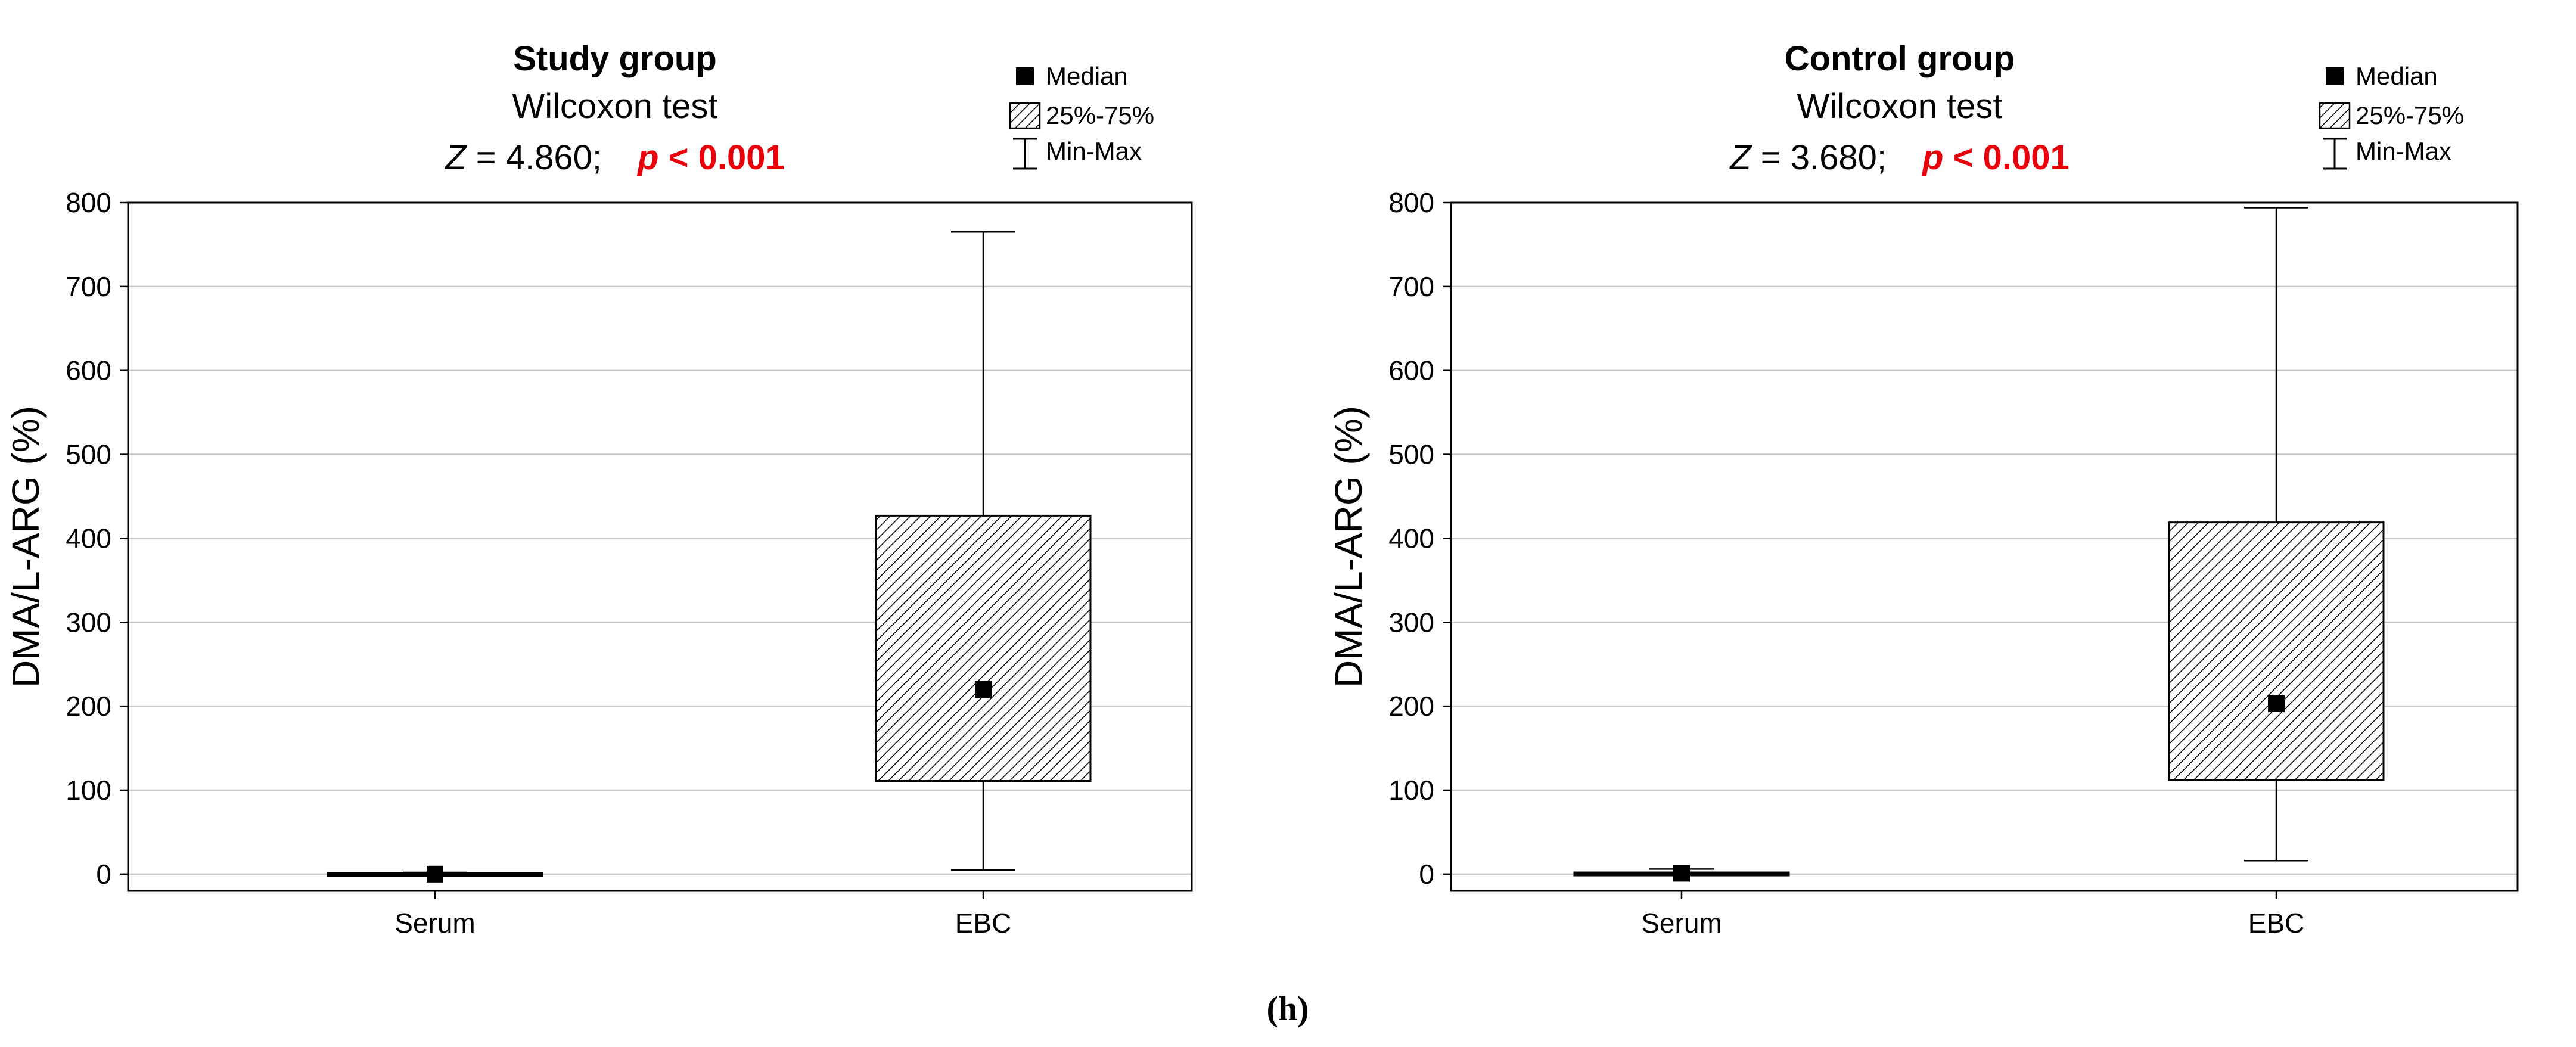 This screenshot has height=1047, width=2576. What do you see at coordinates (1288, 1008) in the screenshot?
I see `panel-label: (h)` at bounding box center [1288, 1008].